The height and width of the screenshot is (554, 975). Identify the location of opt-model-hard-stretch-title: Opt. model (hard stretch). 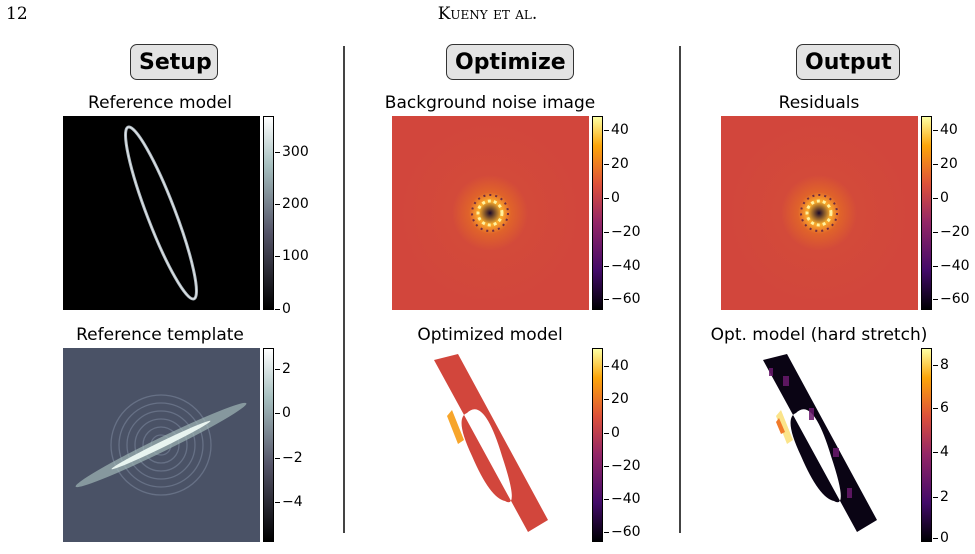
(819, 335).